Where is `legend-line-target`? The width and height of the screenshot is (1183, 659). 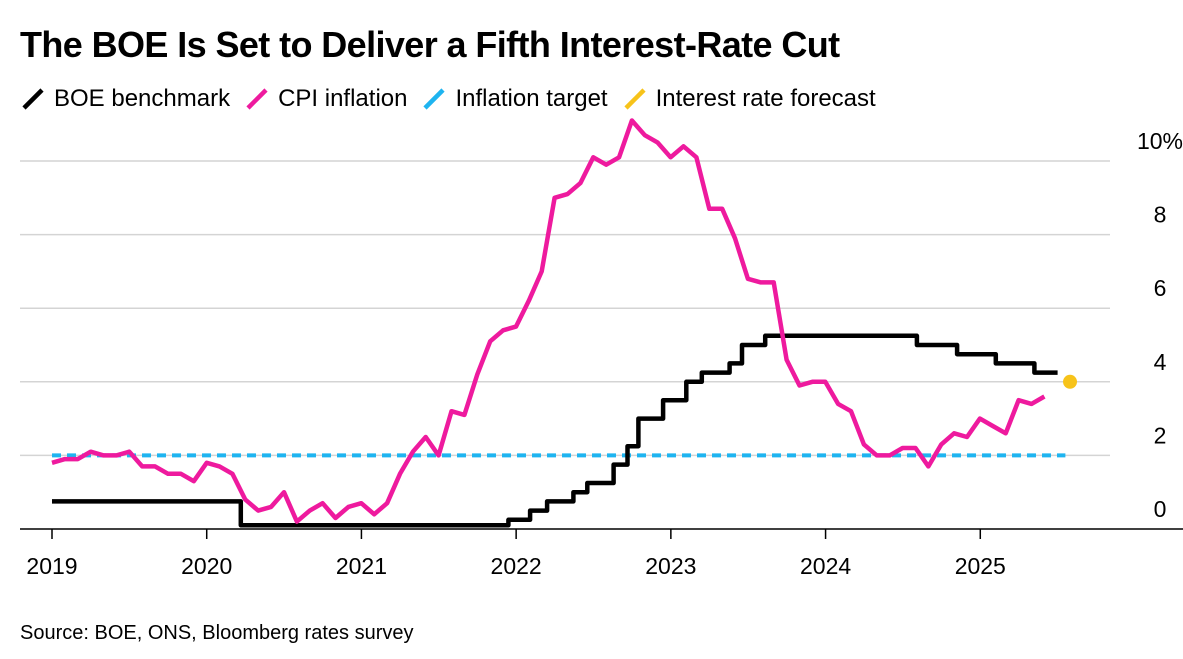
legend-line-target is located at coordinates (434, 99).